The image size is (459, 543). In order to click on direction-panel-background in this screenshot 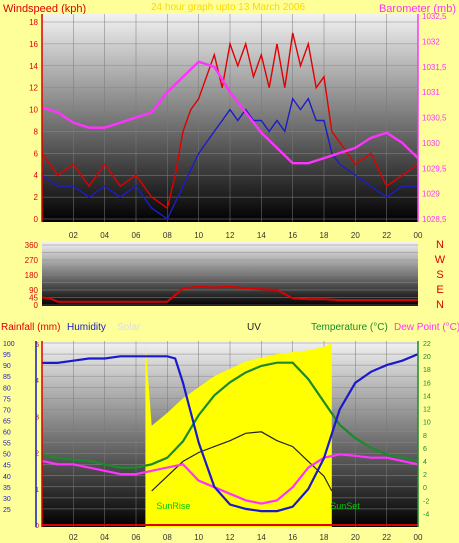, I will do `click(230, 274)`.